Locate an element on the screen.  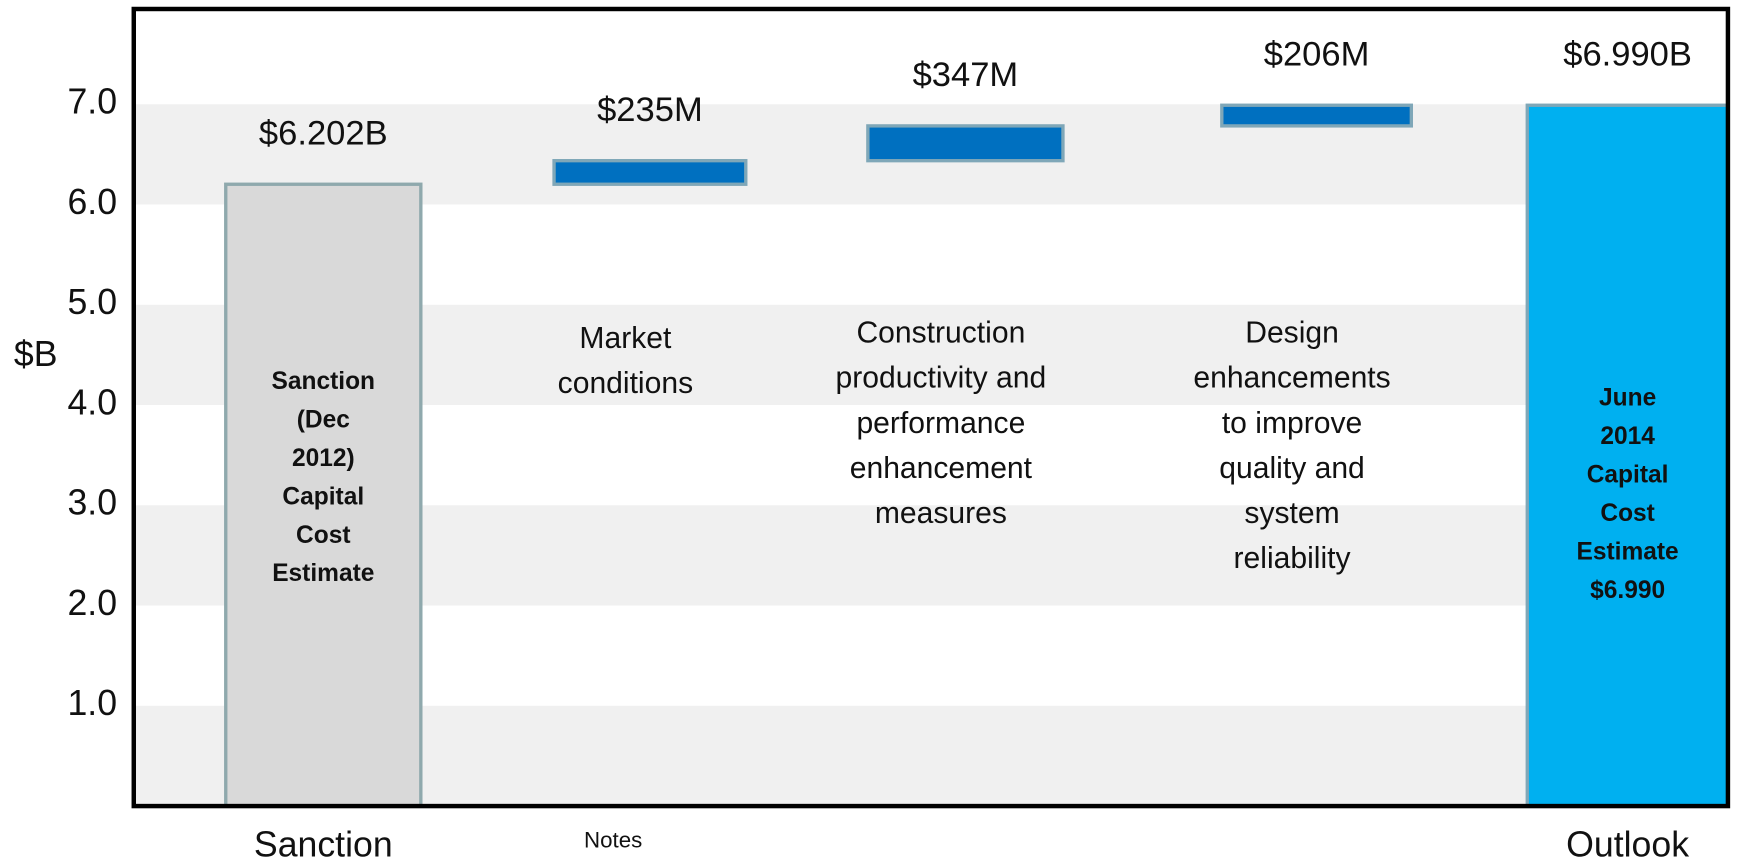
description: quality and is located at coordinates (1292, 468).